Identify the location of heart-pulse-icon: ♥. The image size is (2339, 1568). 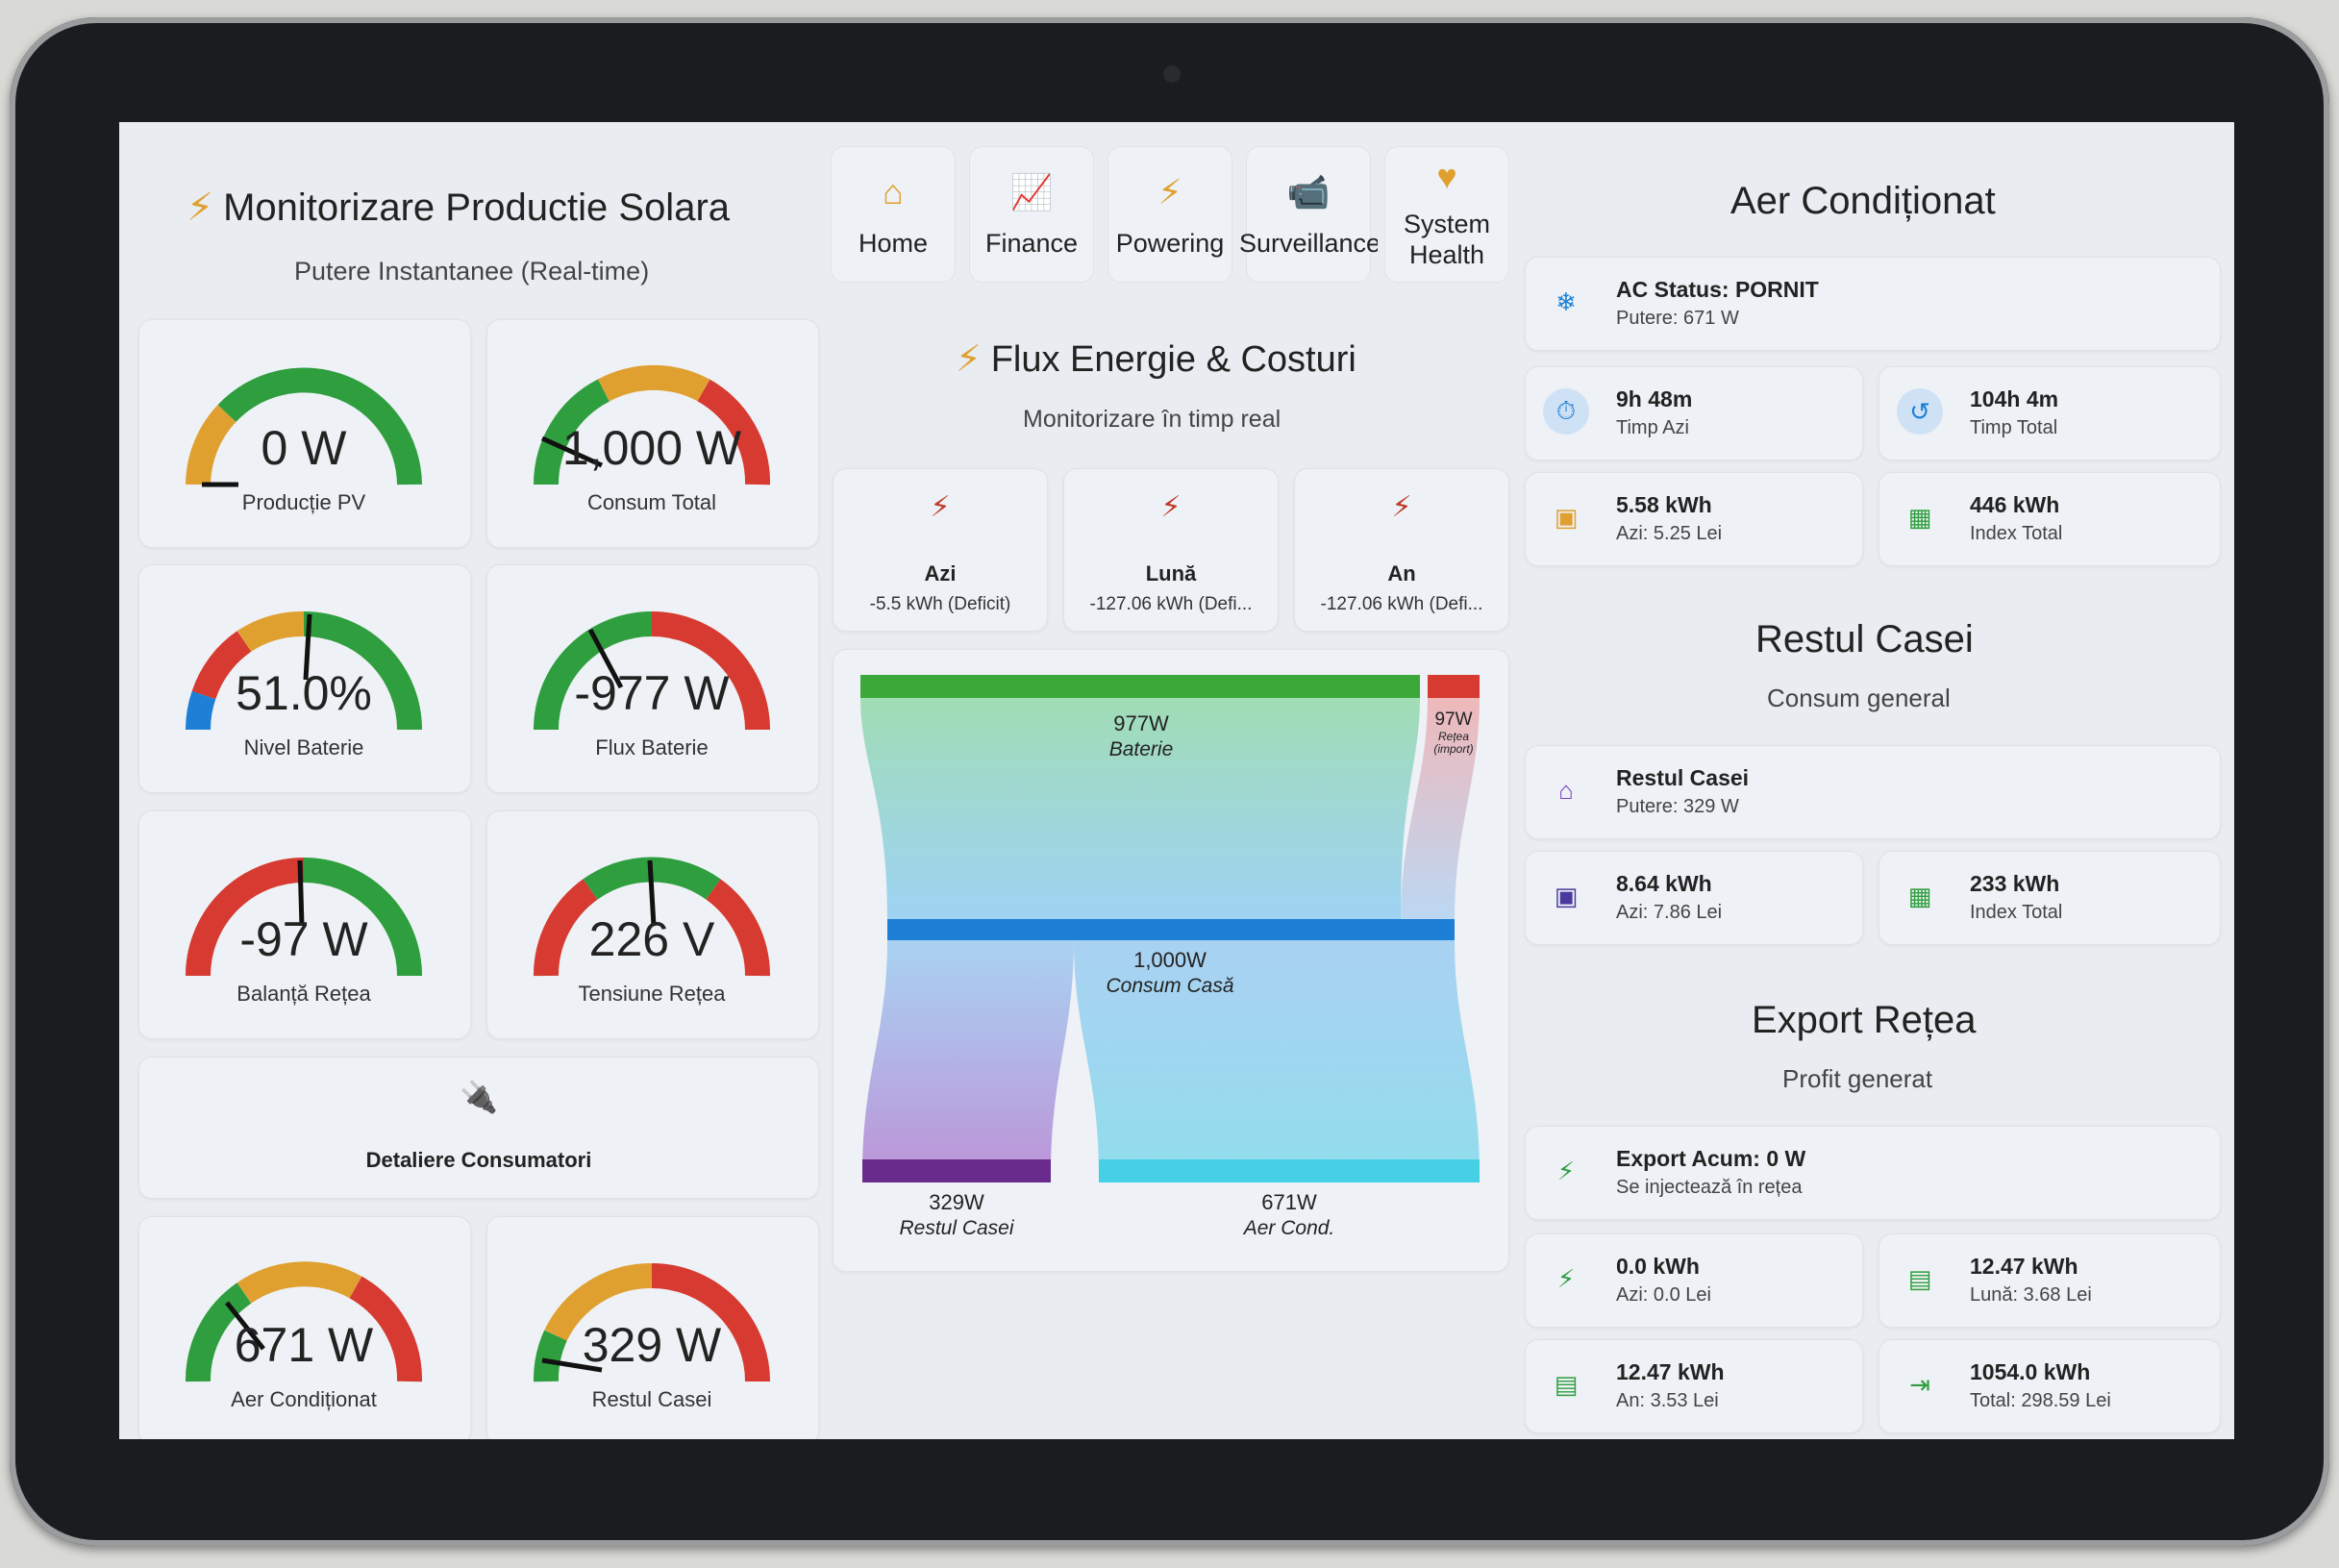
(1446, 176).